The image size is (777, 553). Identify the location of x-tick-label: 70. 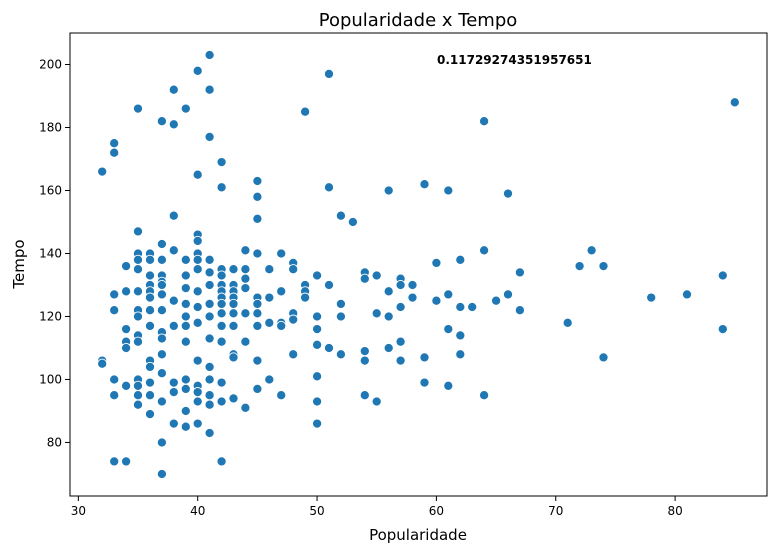
(555, 511).